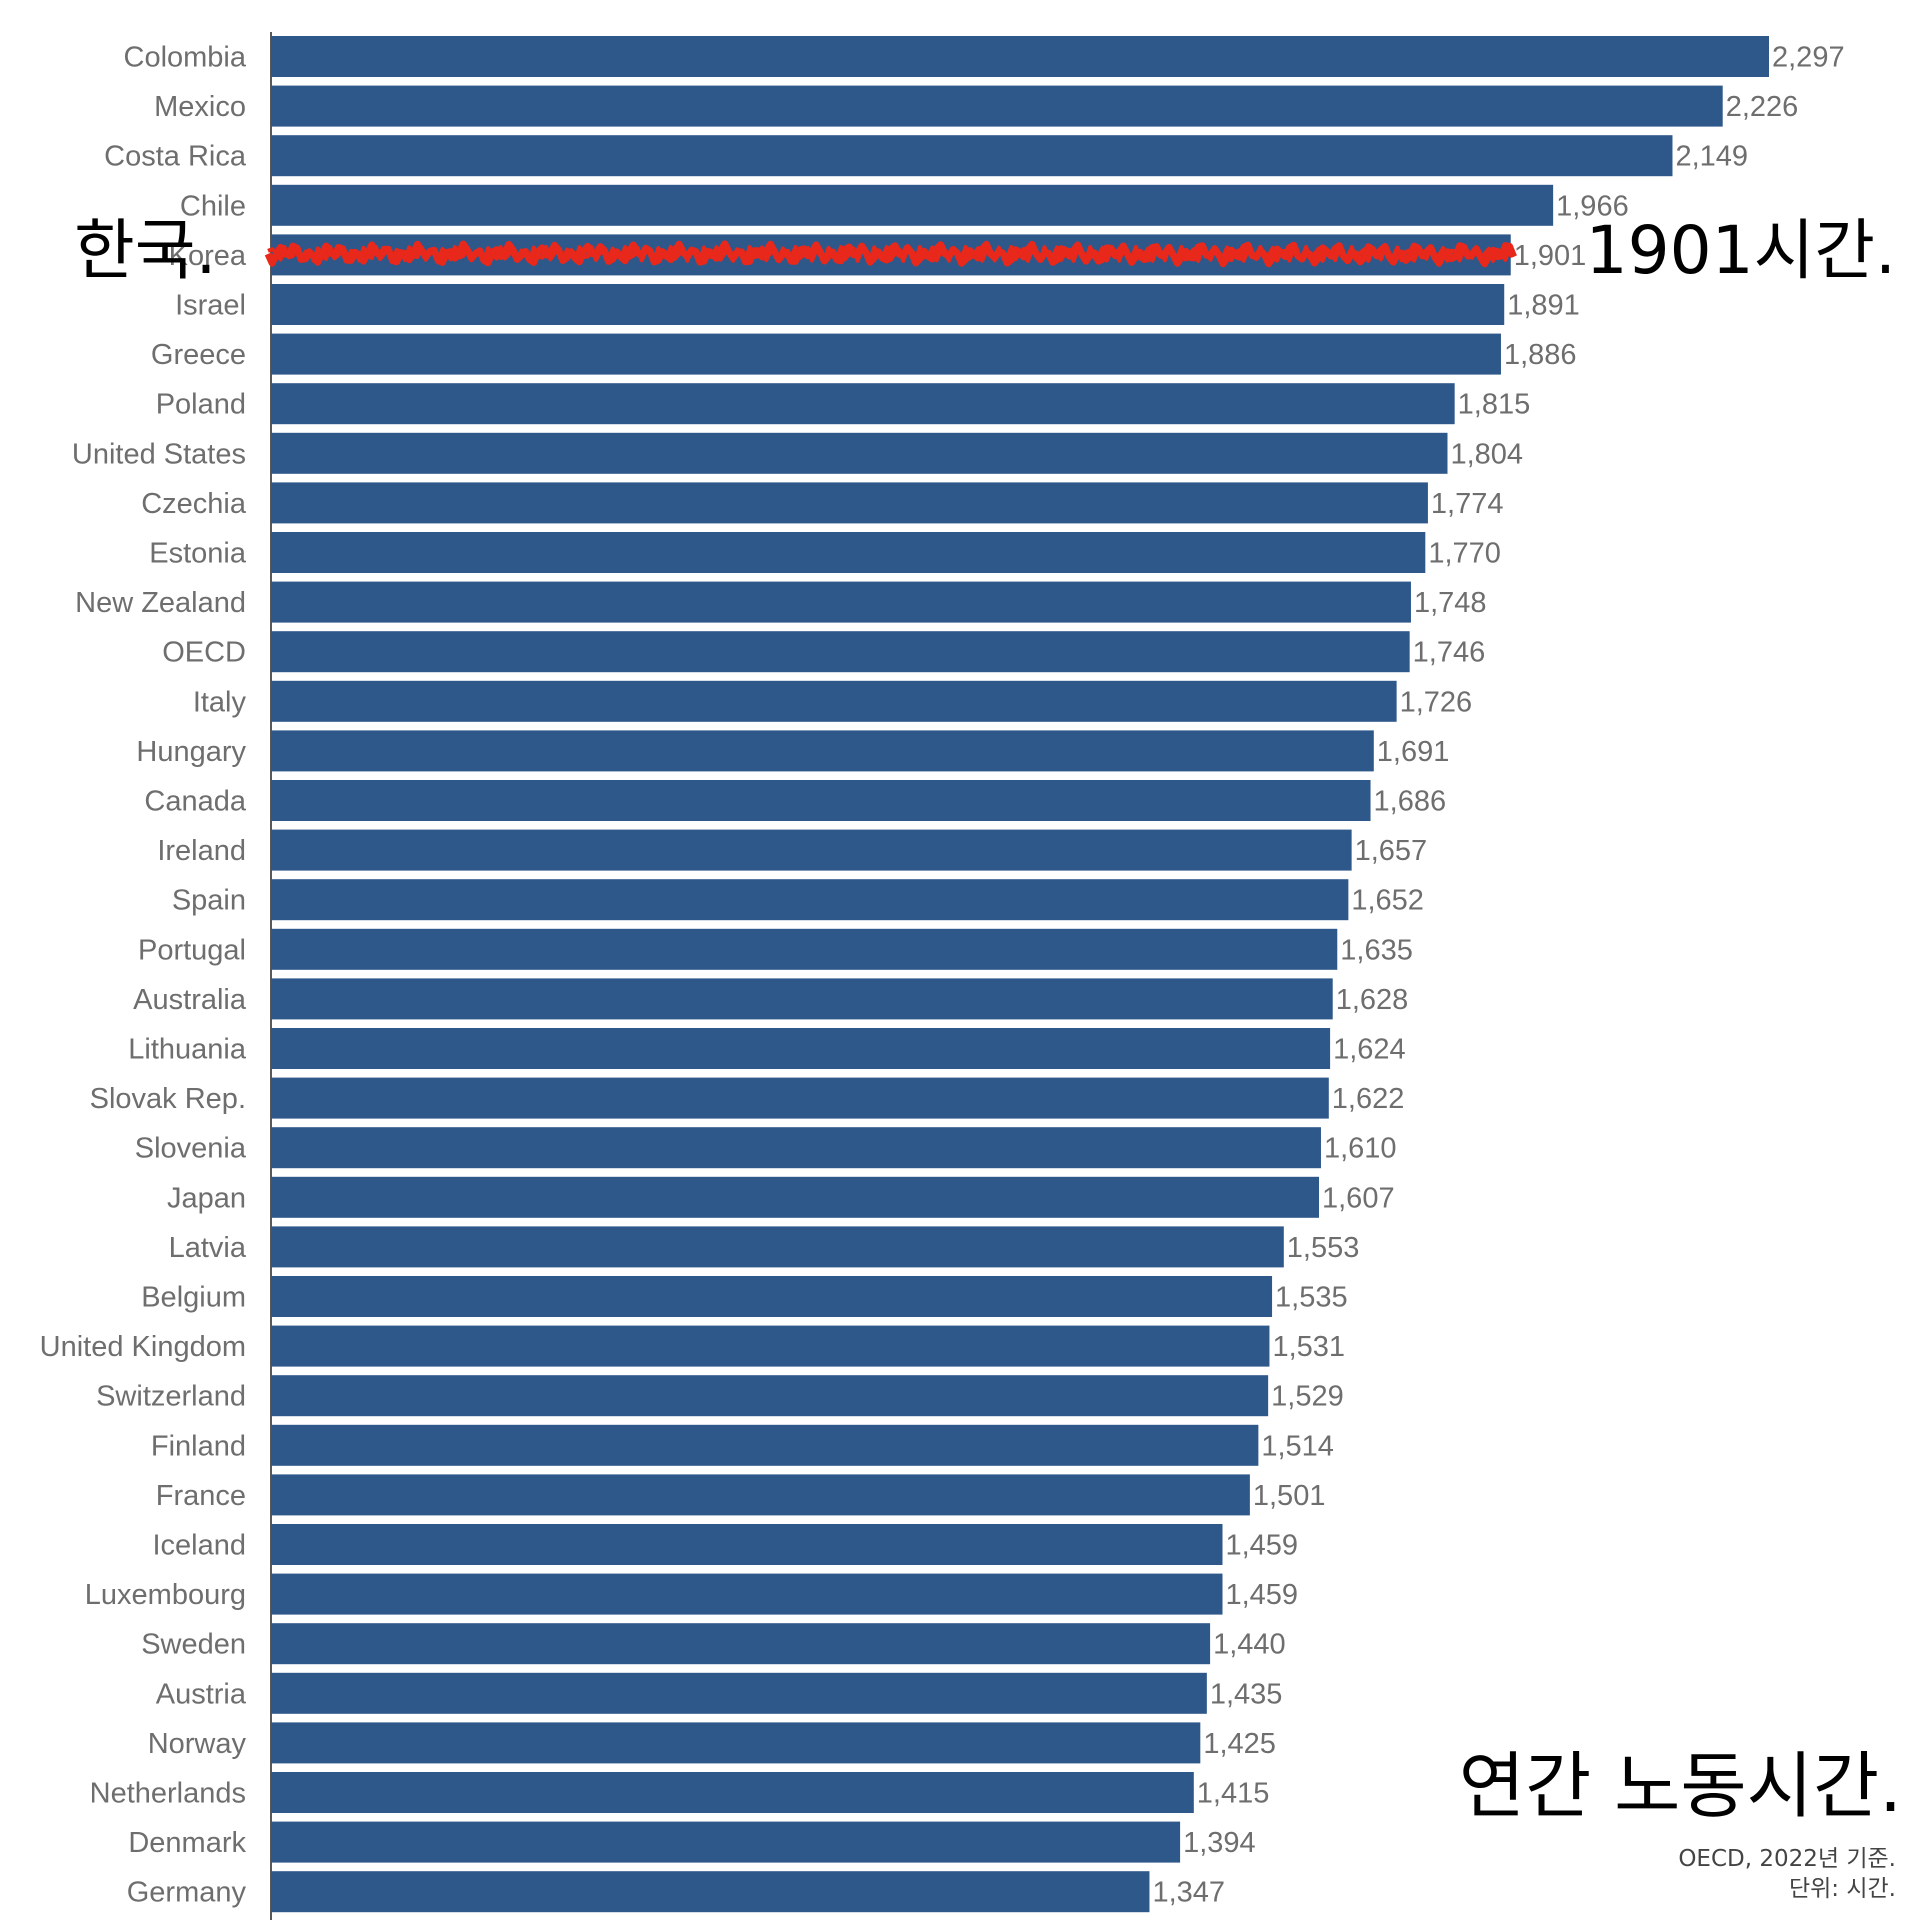 This screenshot has width=1920, height=1920. Describe the element at coordinates (171, 1397) in the screenshot. I see `category-label-switzerland: Switzerland` at that location.